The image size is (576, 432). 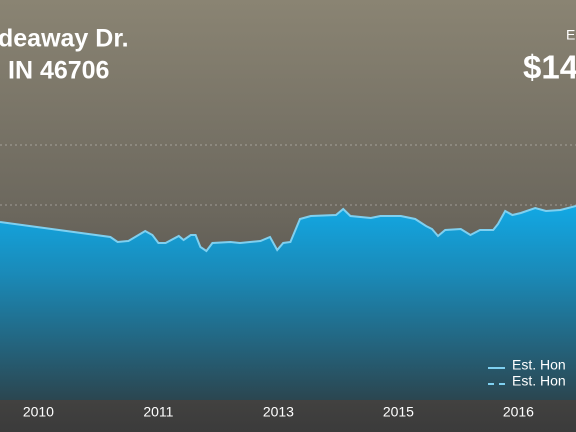 I want to click on chart-subtitle: IN 46706, so click(x=58, y=71).